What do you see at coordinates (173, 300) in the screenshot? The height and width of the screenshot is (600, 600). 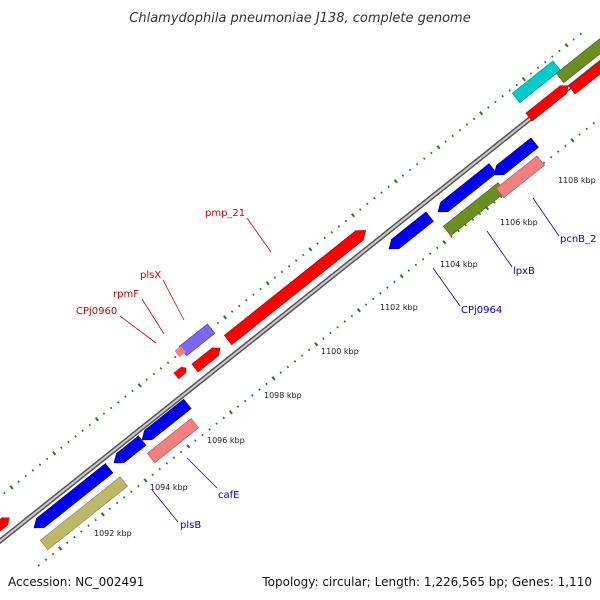 I see `leader-plsX` at bounding box center [173, 300].